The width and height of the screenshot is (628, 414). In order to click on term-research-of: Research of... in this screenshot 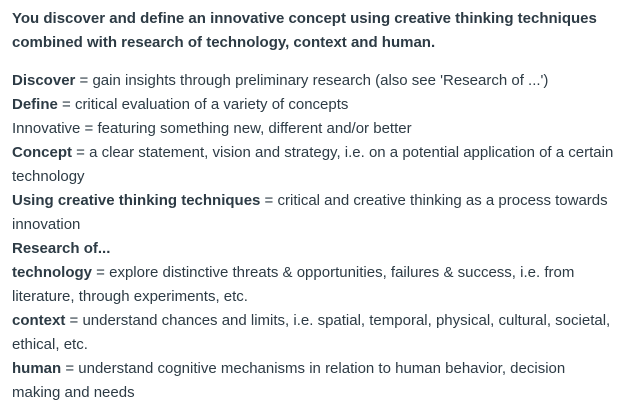, I will do `click(61, 248)`.